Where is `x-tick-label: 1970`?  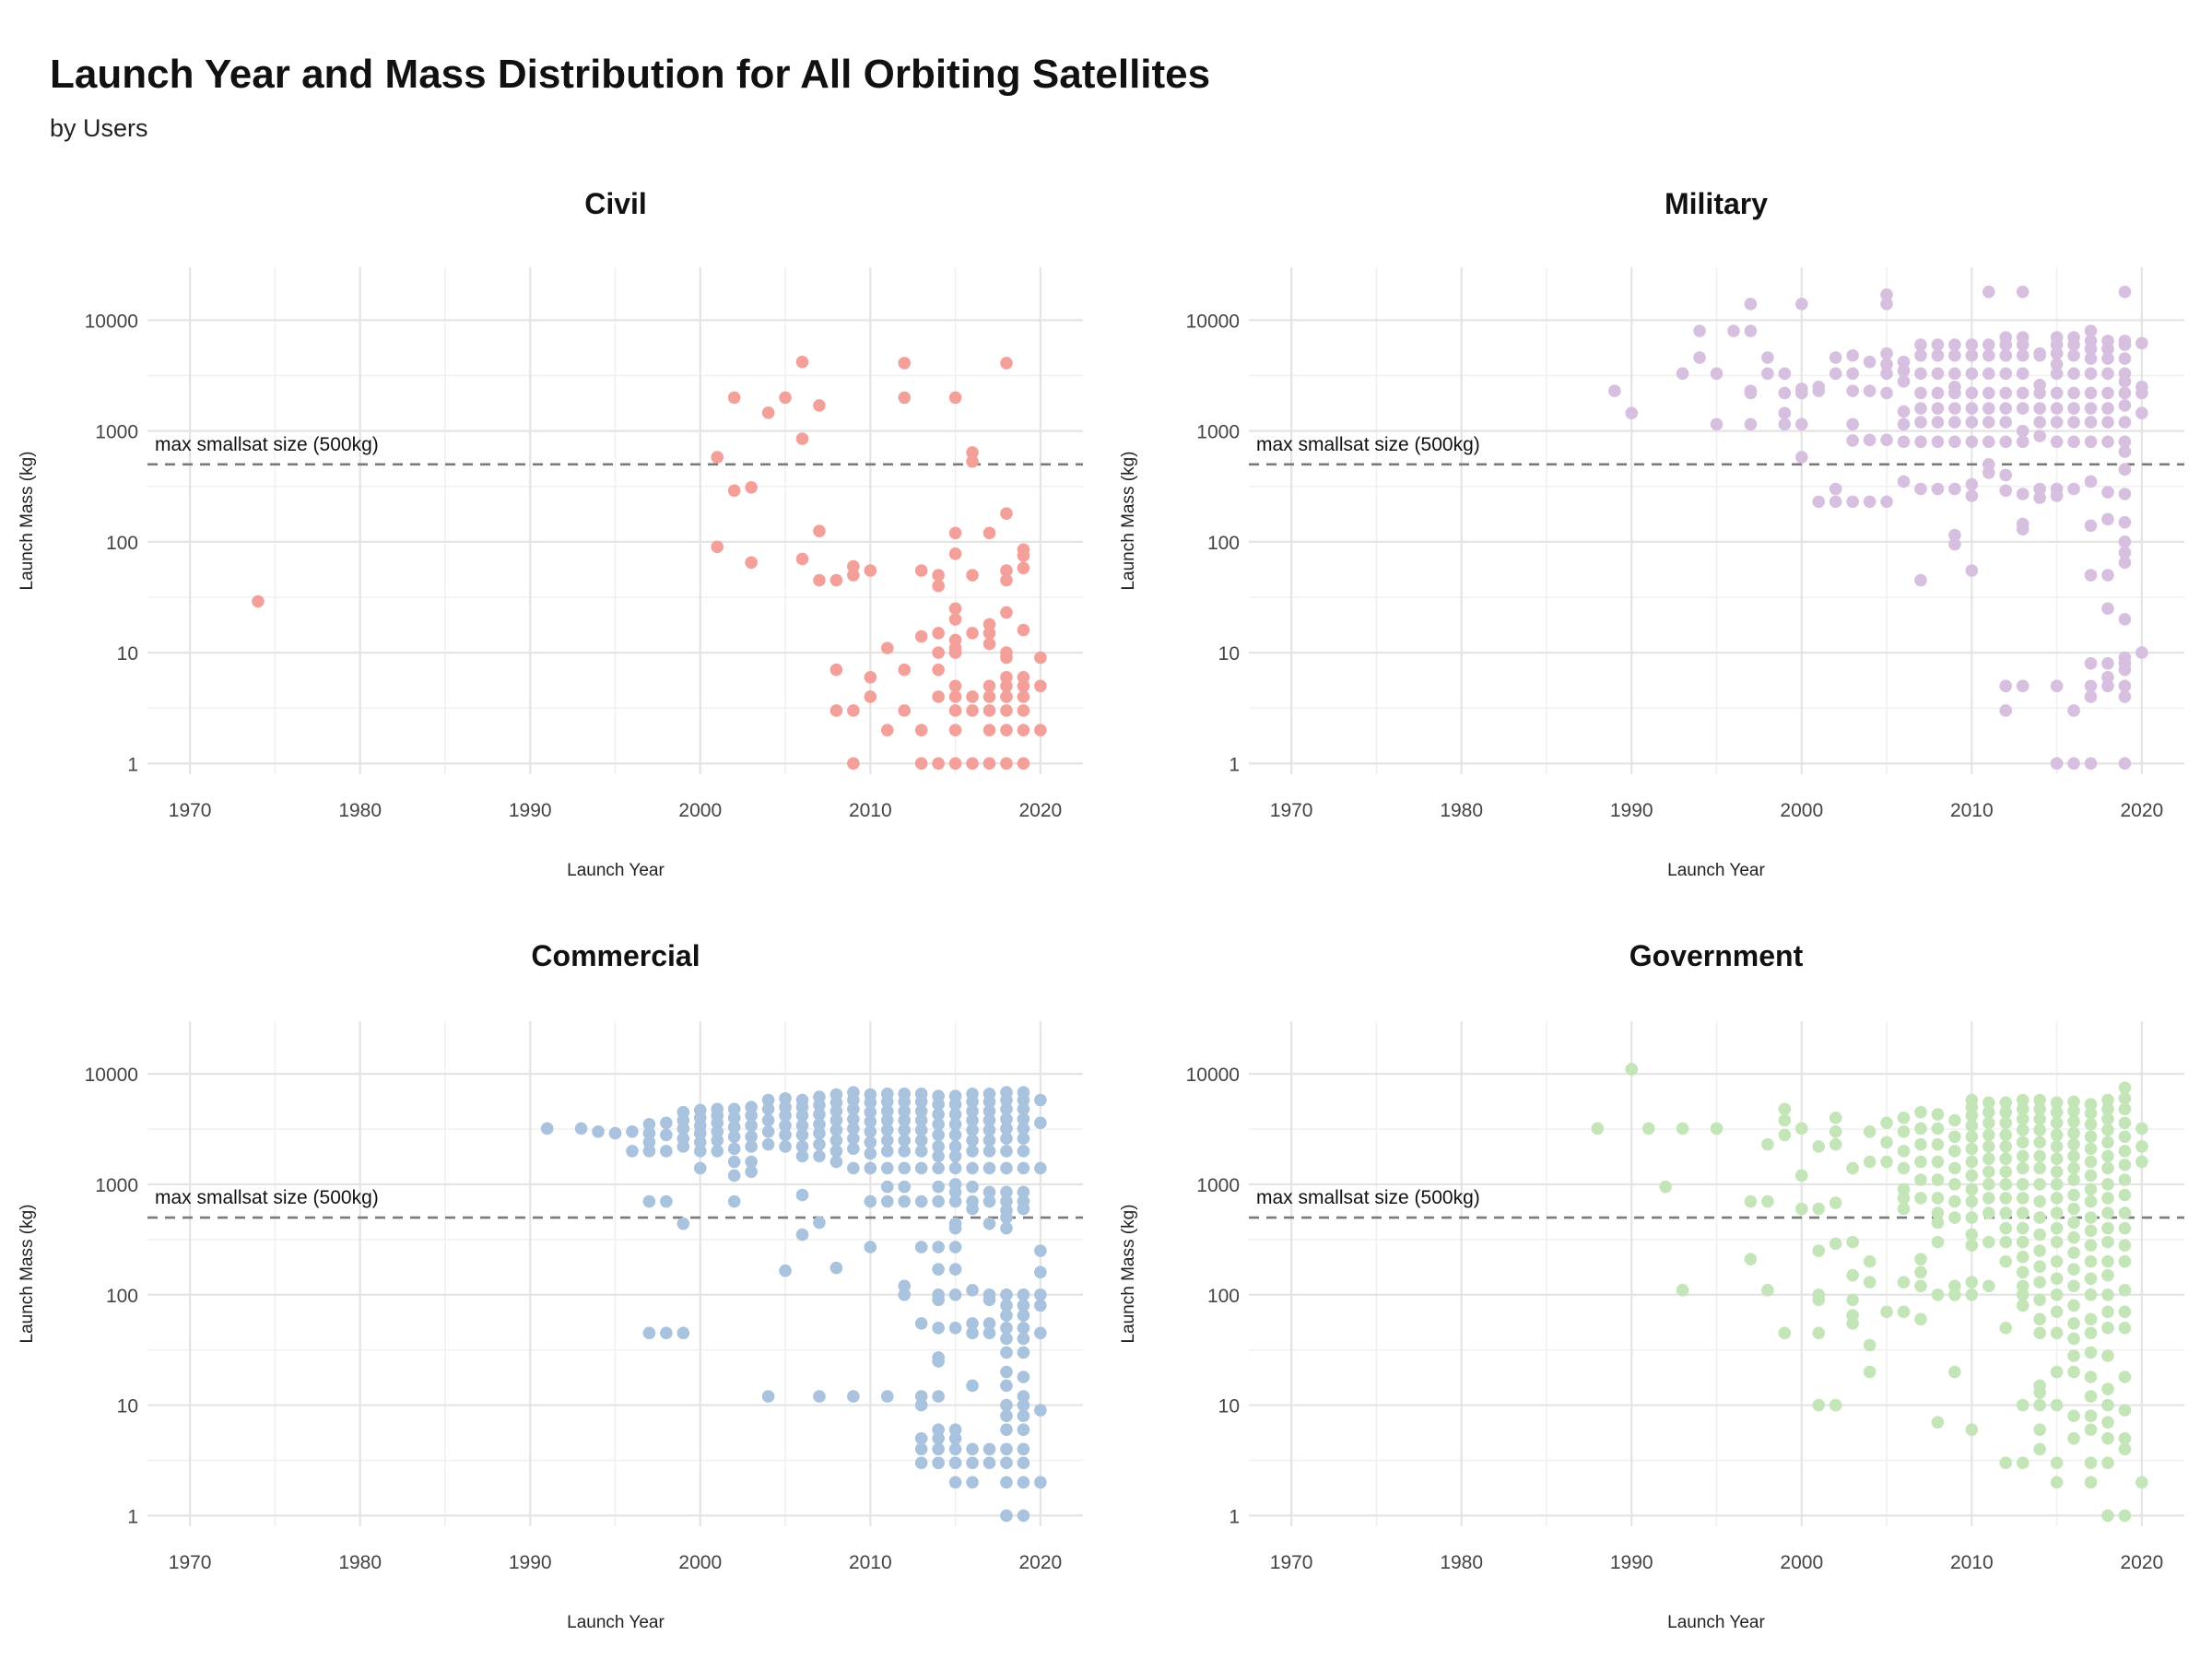 x-tick-label: 1970 is located at coordinates (190, 1562).